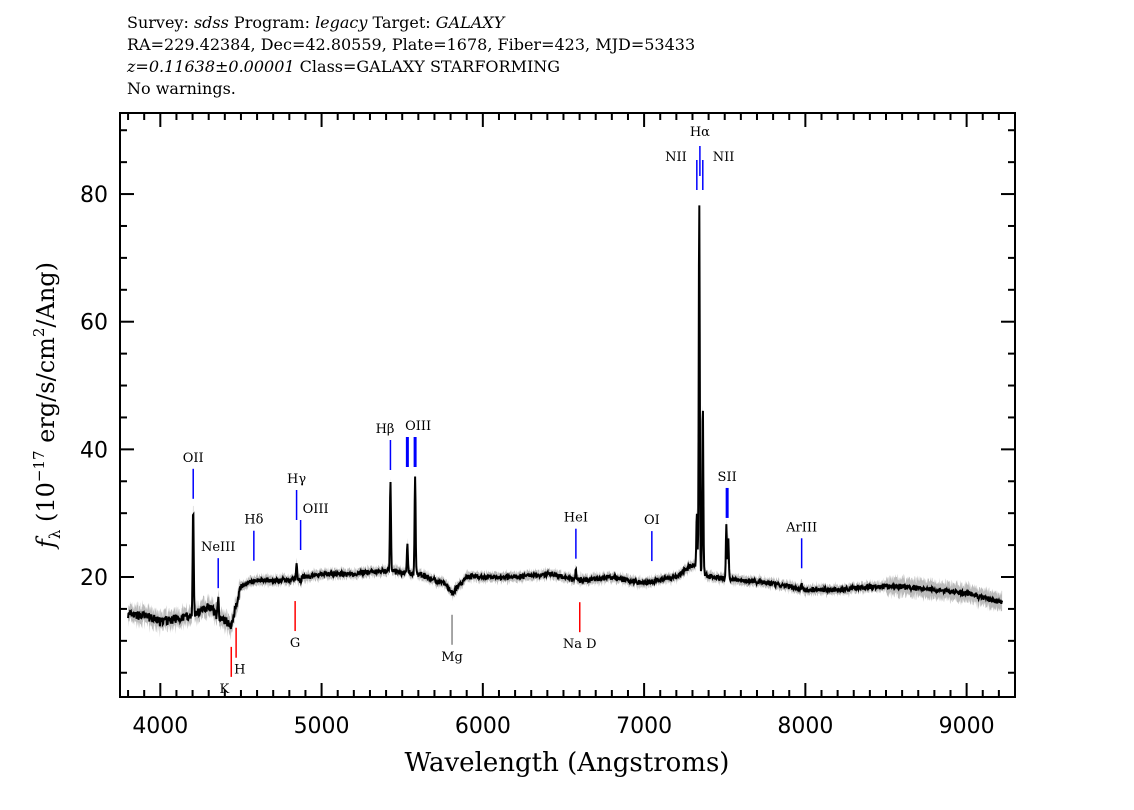 Image resolution: width=1134 pixels, height=810 pixels. What do you see at coordinates (483, 726) in the screenshot?
I see `x-tick-label: 6000` at bounding box center [483, 726].